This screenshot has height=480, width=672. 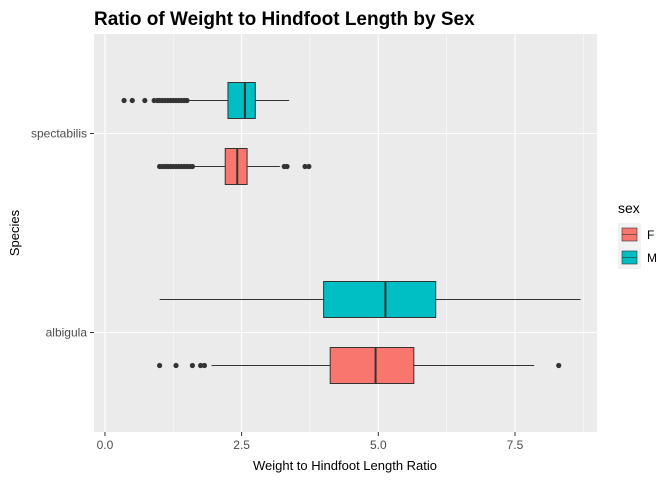 I want to click on y-axis-title: Species, so click(x=14, y=232).